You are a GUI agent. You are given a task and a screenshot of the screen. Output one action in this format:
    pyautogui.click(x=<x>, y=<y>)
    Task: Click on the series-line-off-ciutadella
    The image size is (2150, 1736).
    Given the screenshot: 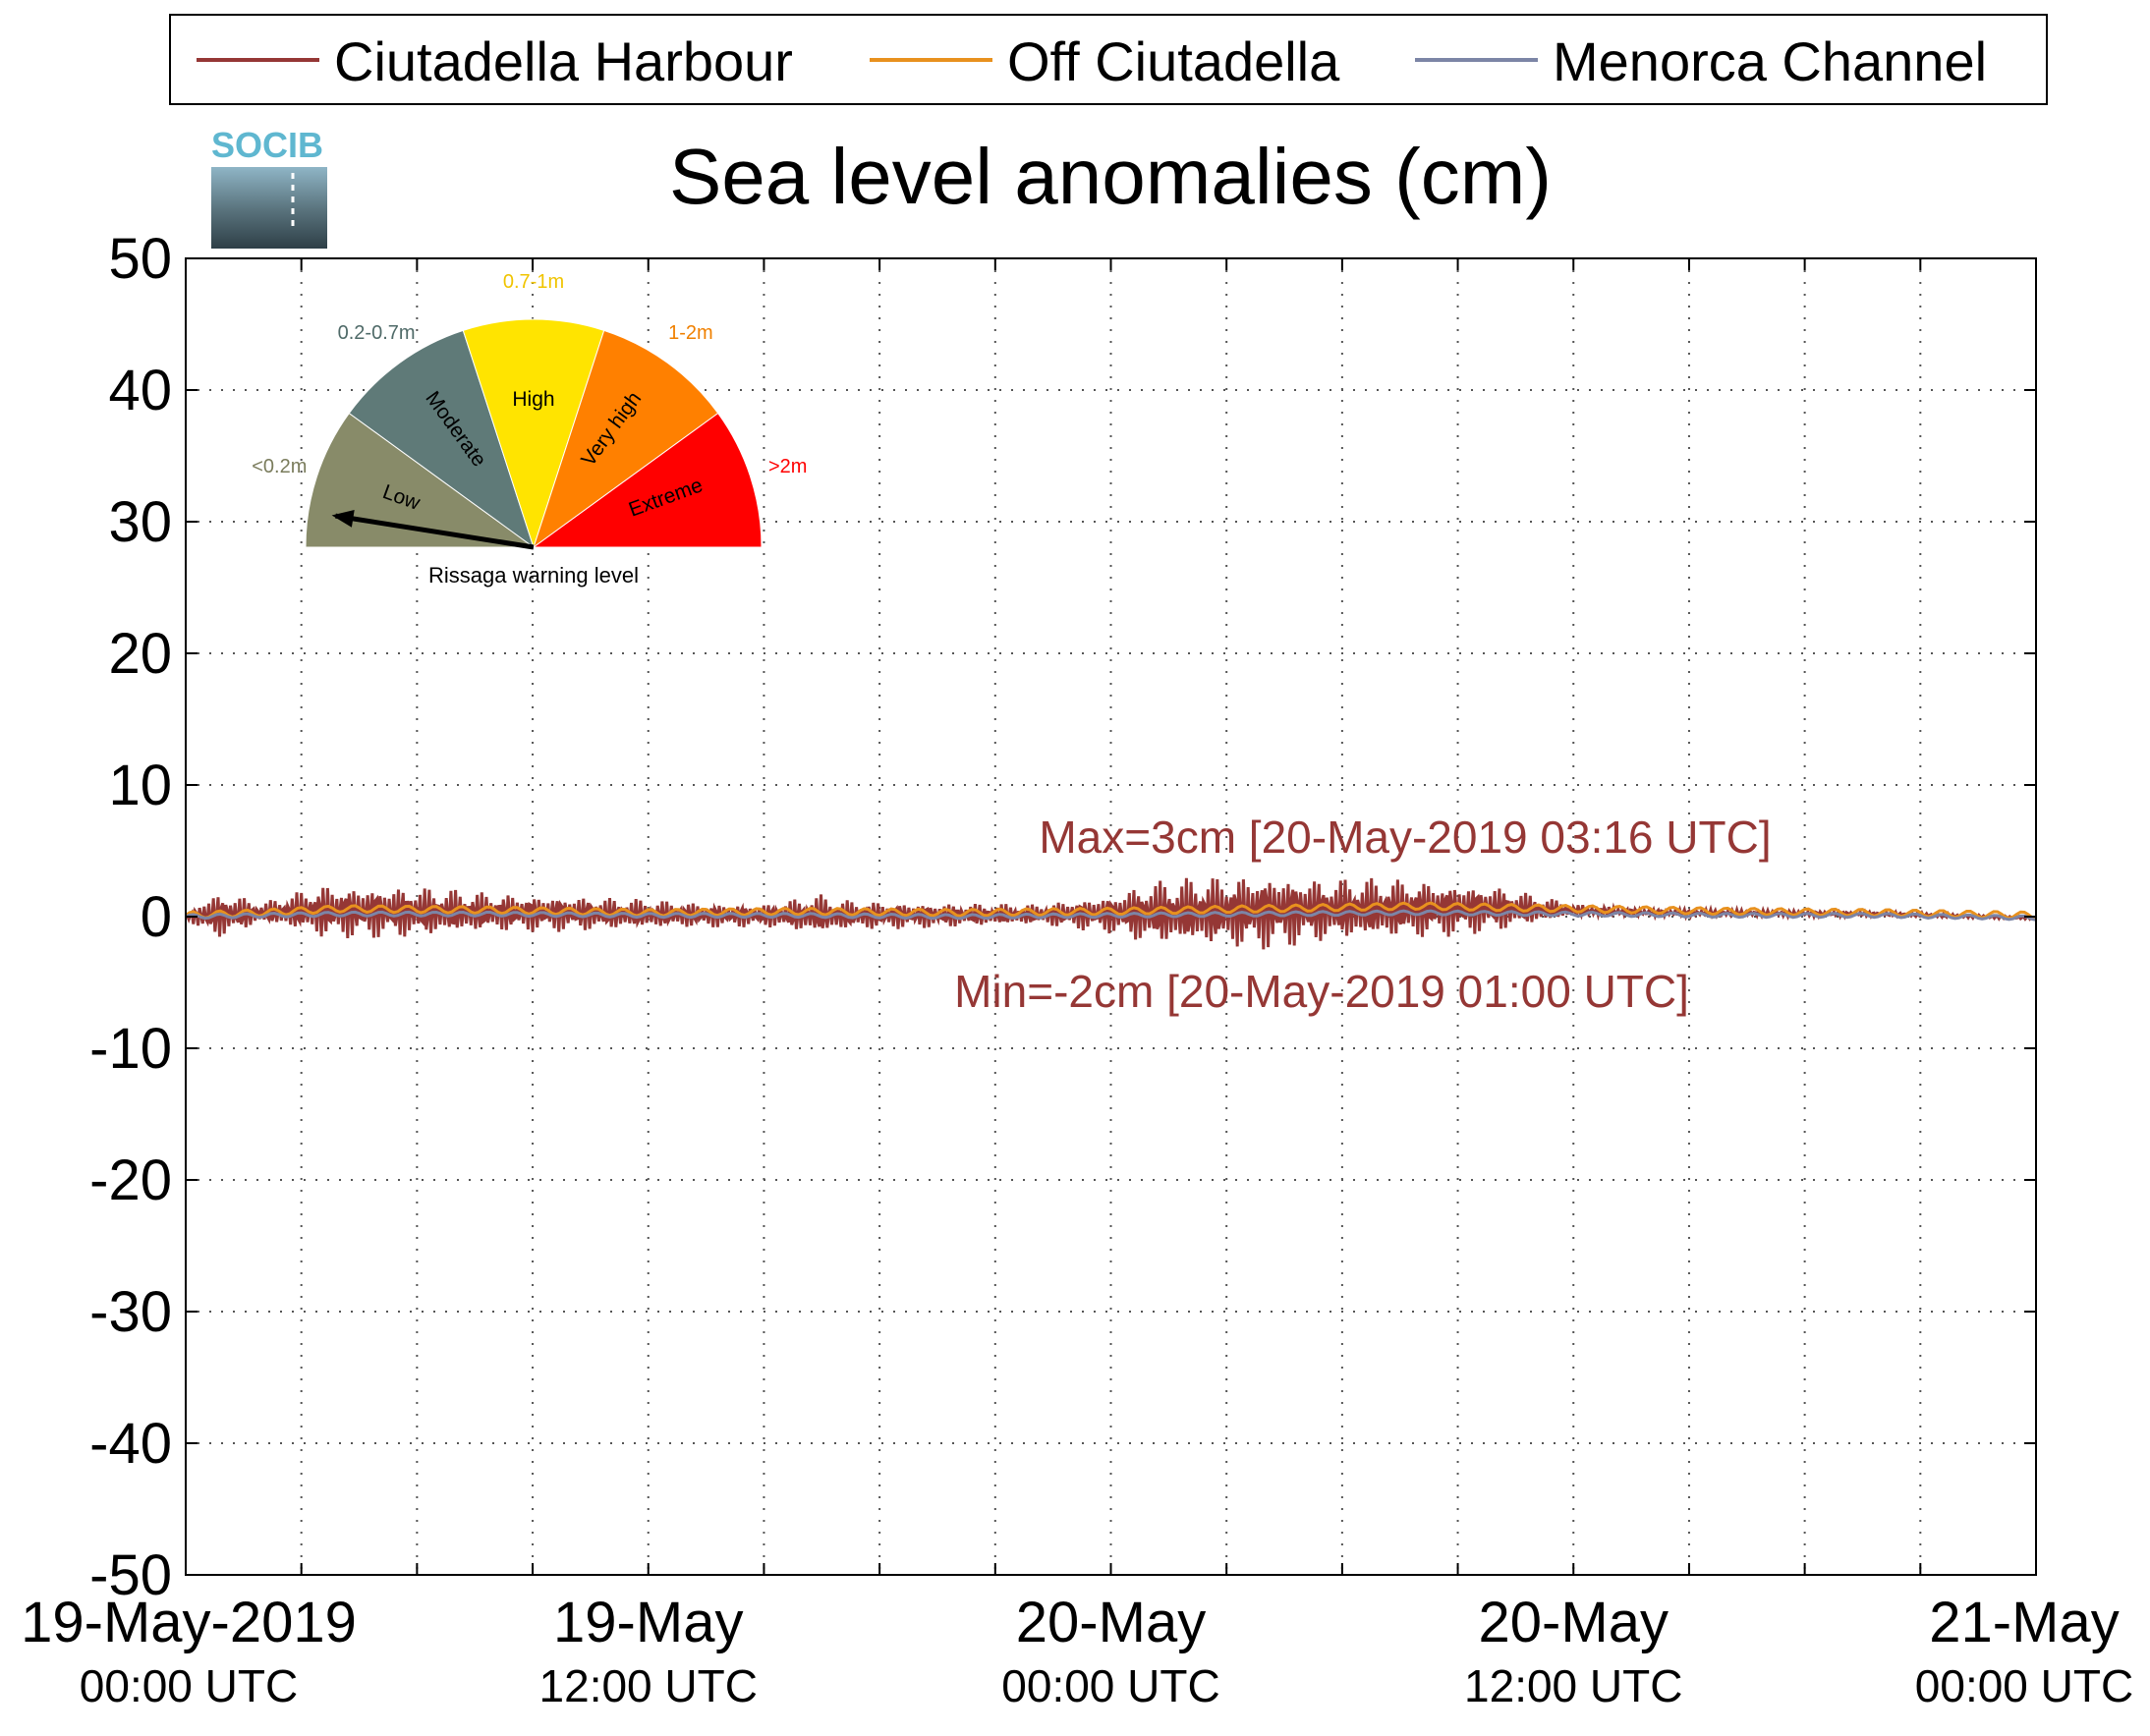 What is the action you would take?
    pyautogui.click(x=1111, y=911)
    